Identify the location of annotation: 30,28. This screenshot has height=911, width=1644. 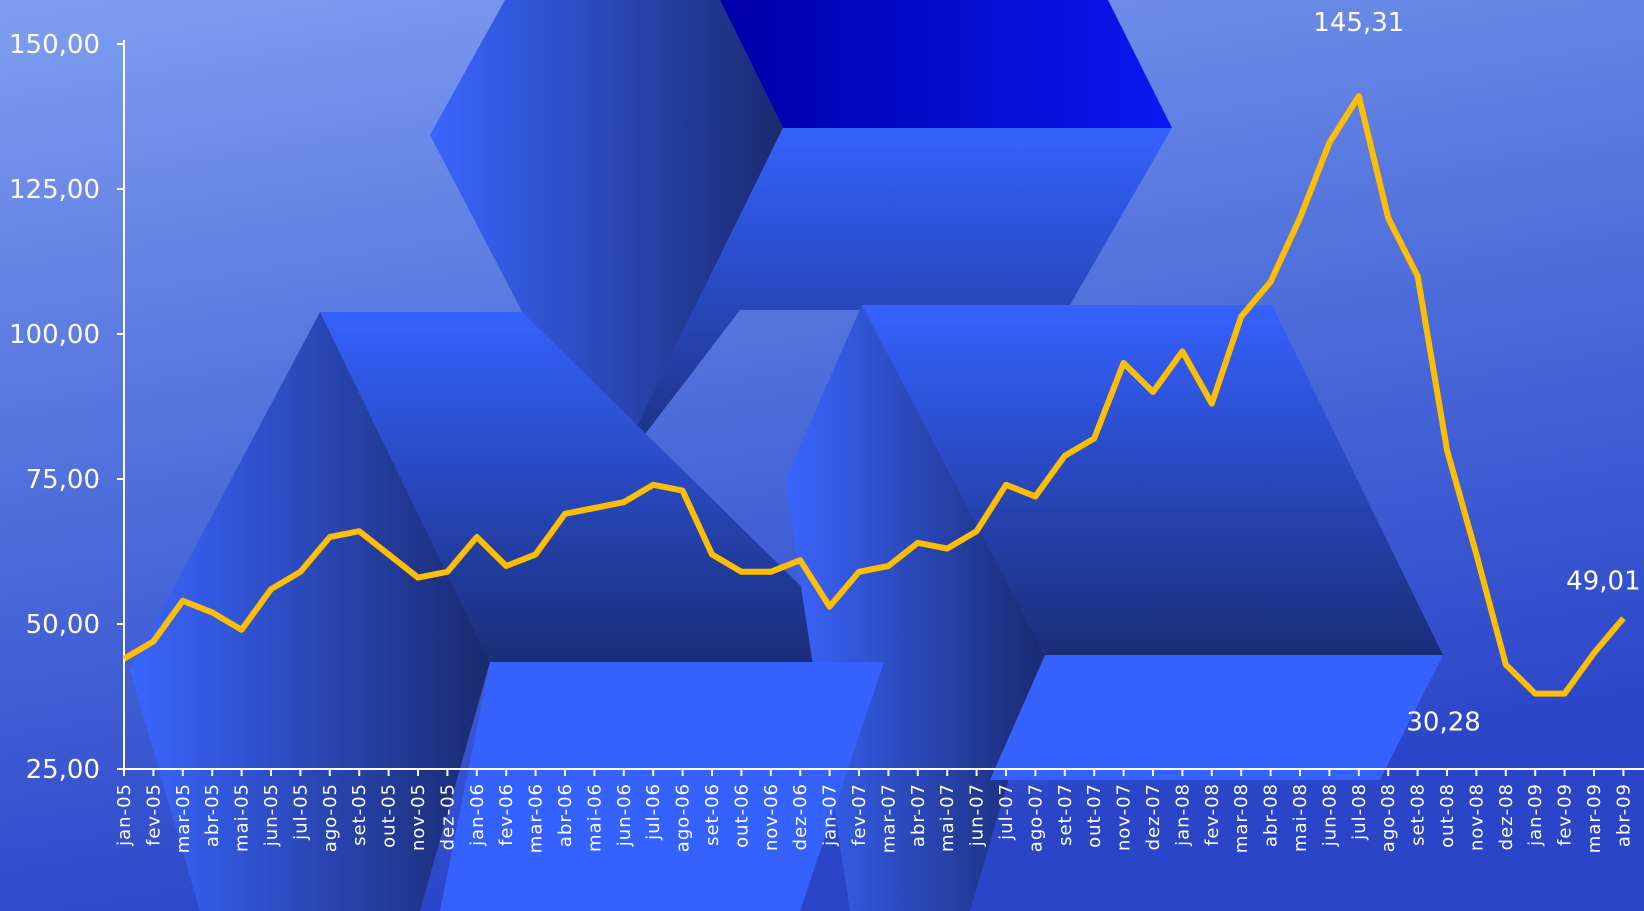
(1443, 722).